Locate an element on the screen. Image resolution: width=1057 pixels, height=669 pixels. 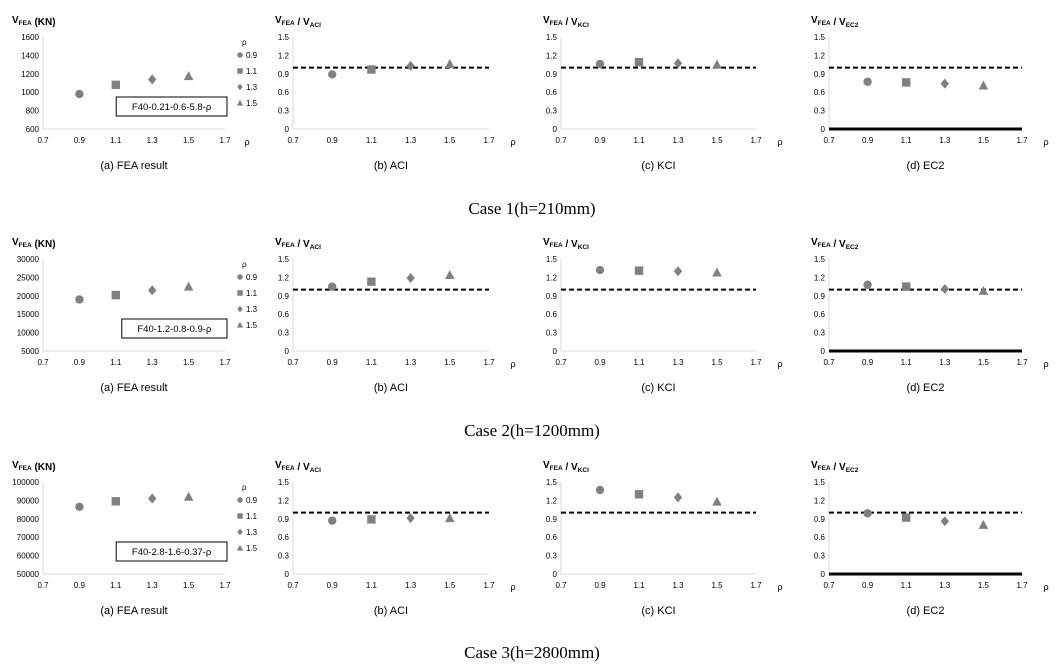
legend-label: 1.3 is located at coordinates (252, 309).